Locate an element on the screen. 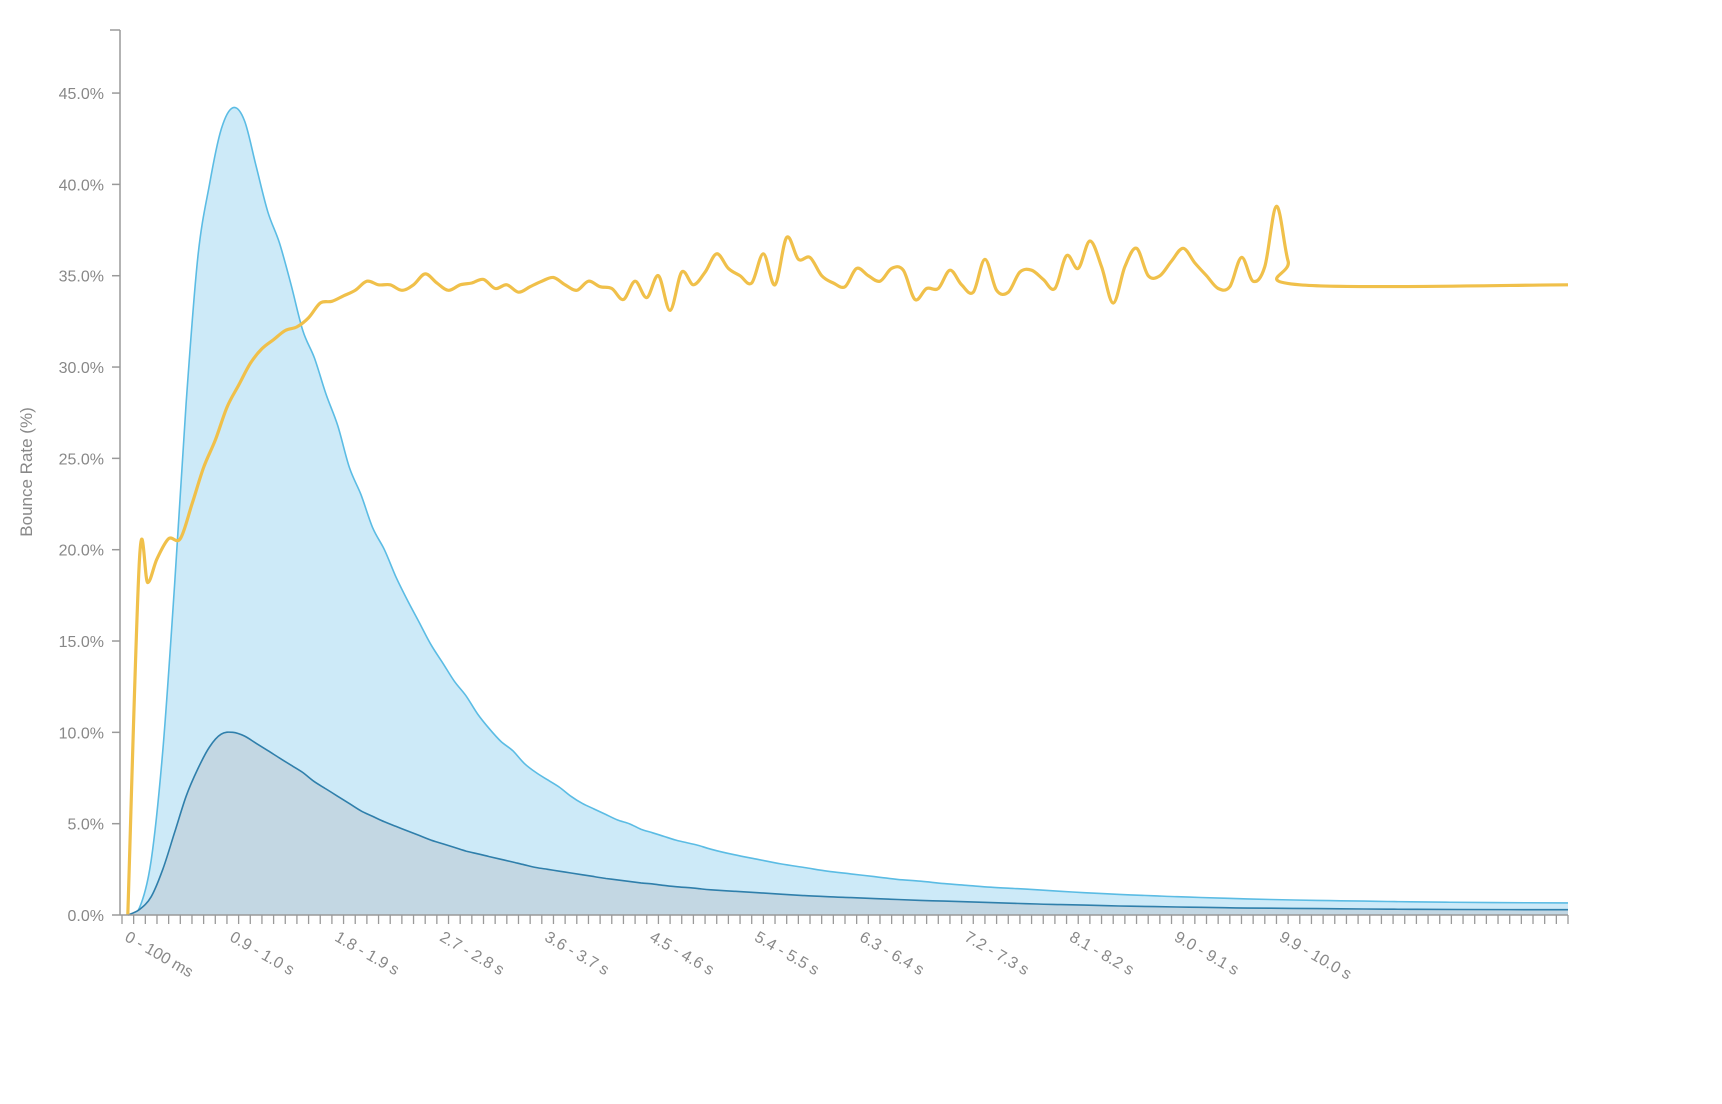 The width and height of the screenshot is (1722, 1104). y-tick-label: 45.0% is located at coordinates (81, 94).